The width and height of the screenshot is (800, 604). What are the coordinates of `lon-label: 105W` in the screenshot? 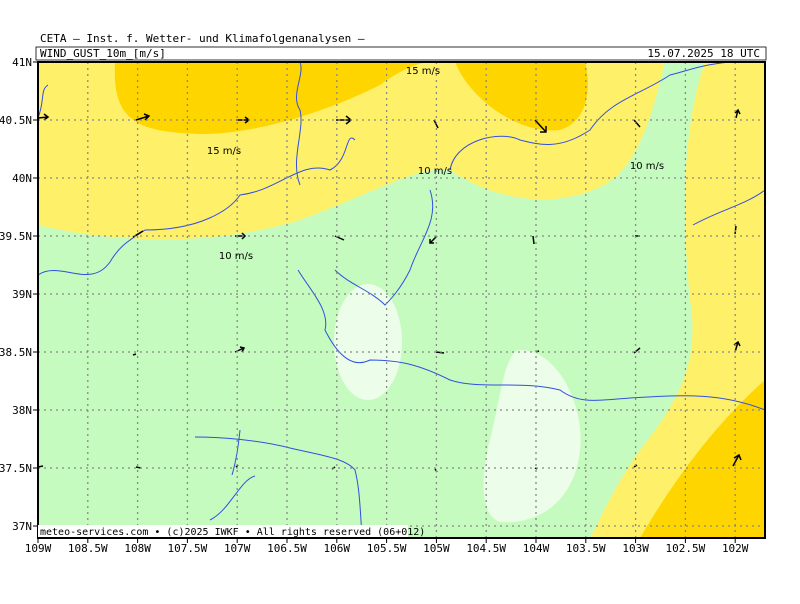 It's located at (436, 548).